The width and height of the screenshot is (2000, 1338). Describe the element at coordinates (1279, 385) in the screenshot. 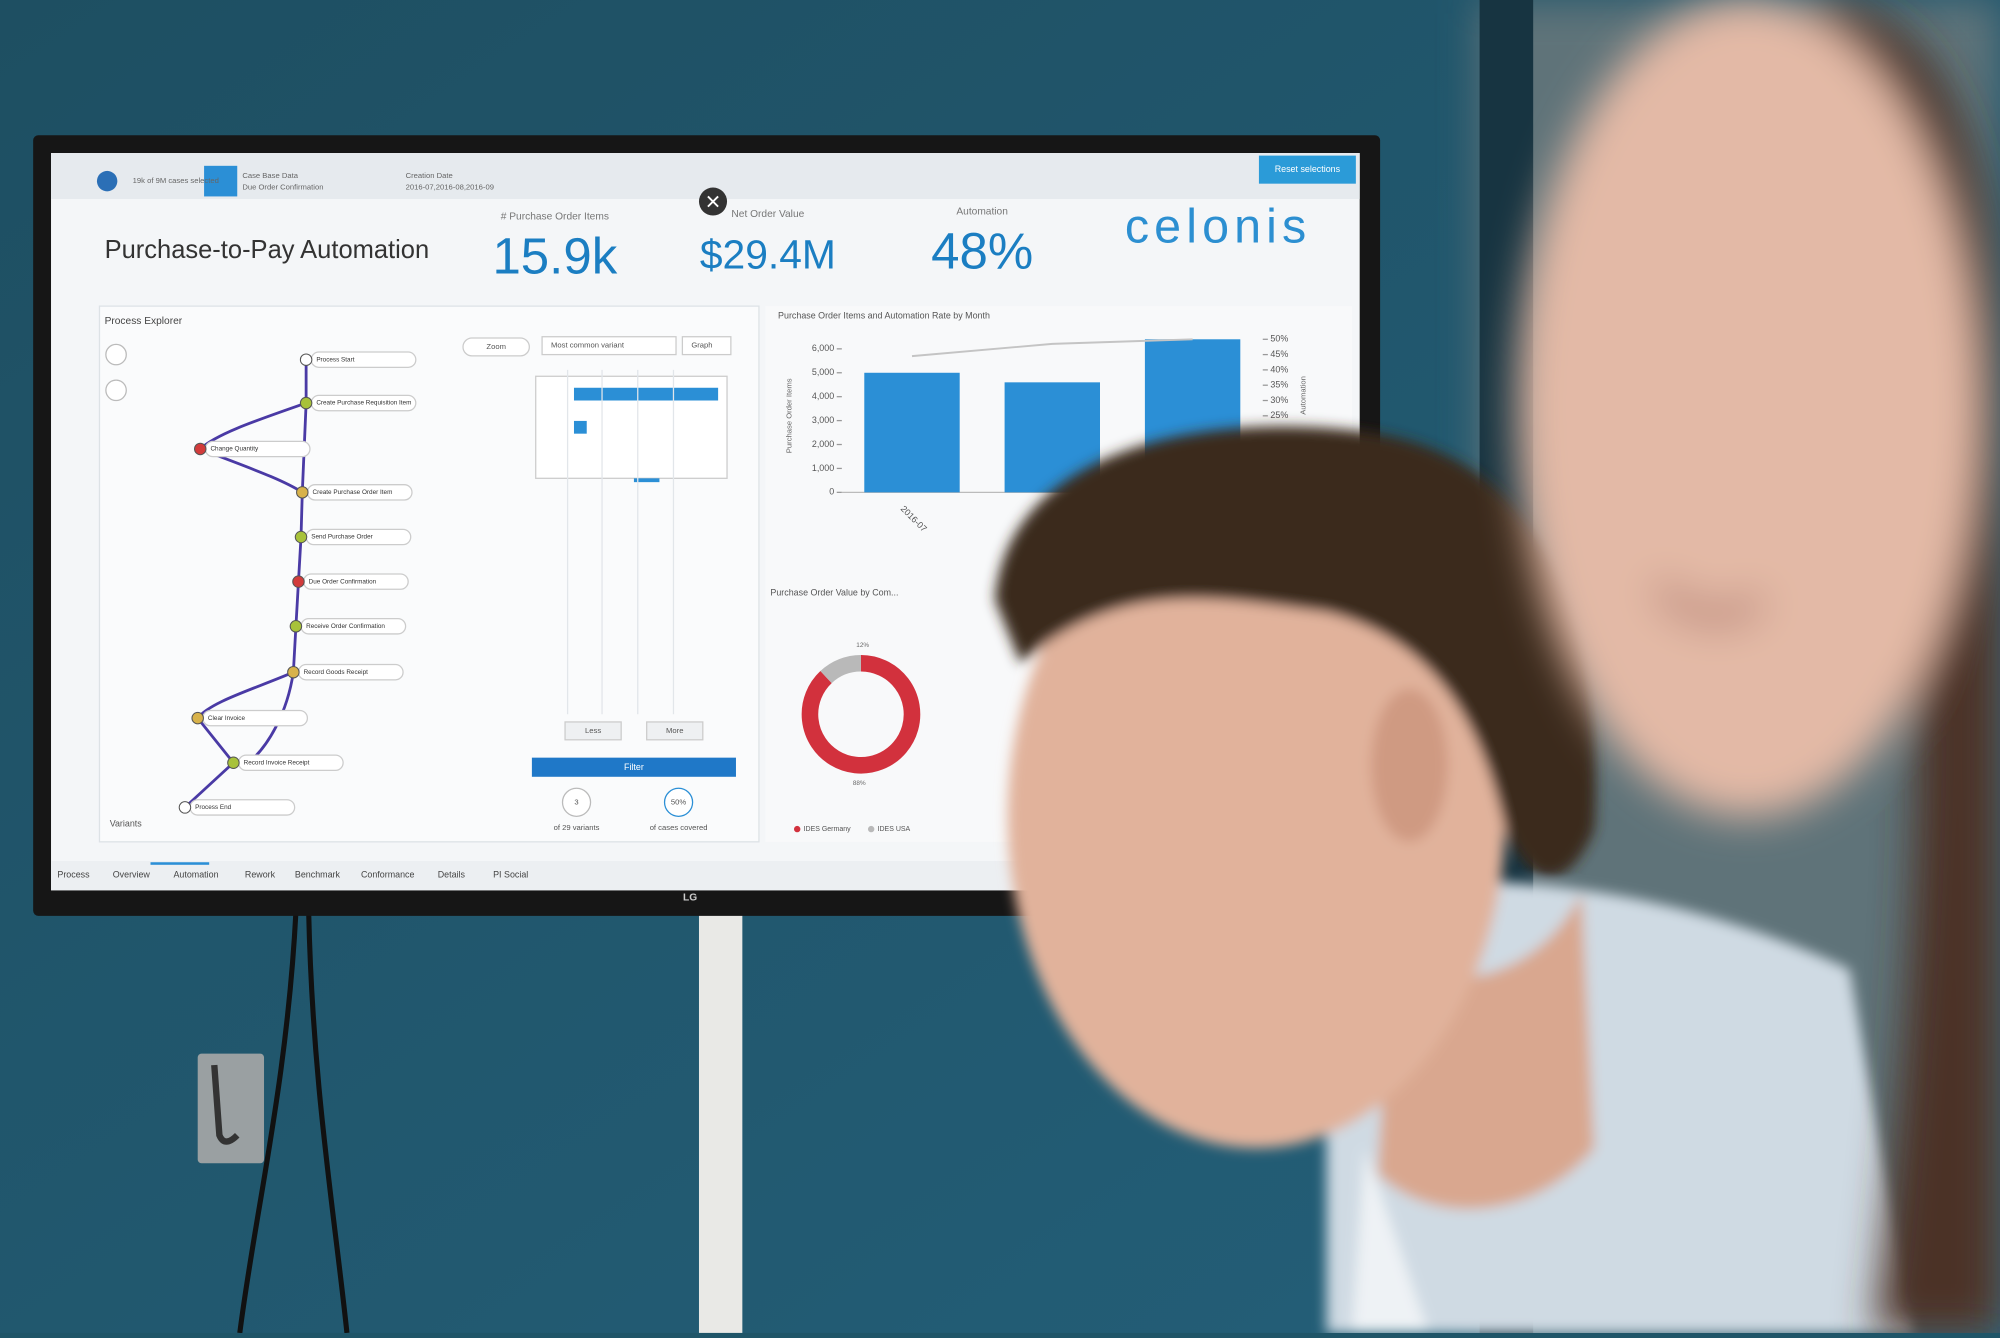

I see `y2-tick-label: 35%` at that location.